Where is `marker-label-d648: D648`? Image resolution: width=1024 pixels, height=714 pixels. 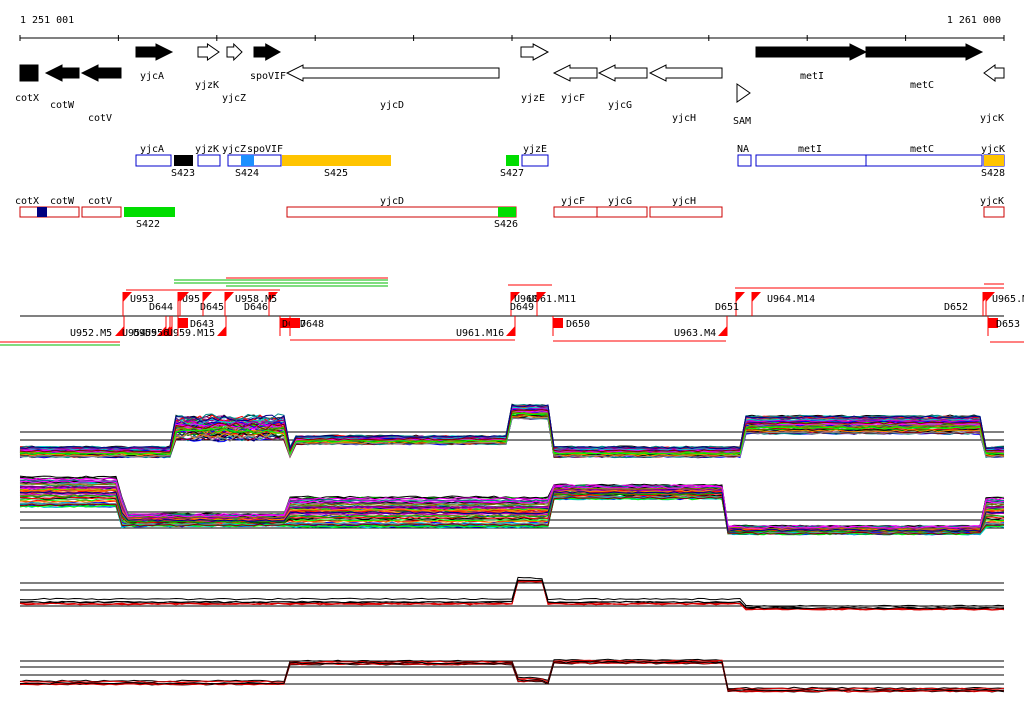 marker-label-d648: D648 is located at coordinates (312, 324).